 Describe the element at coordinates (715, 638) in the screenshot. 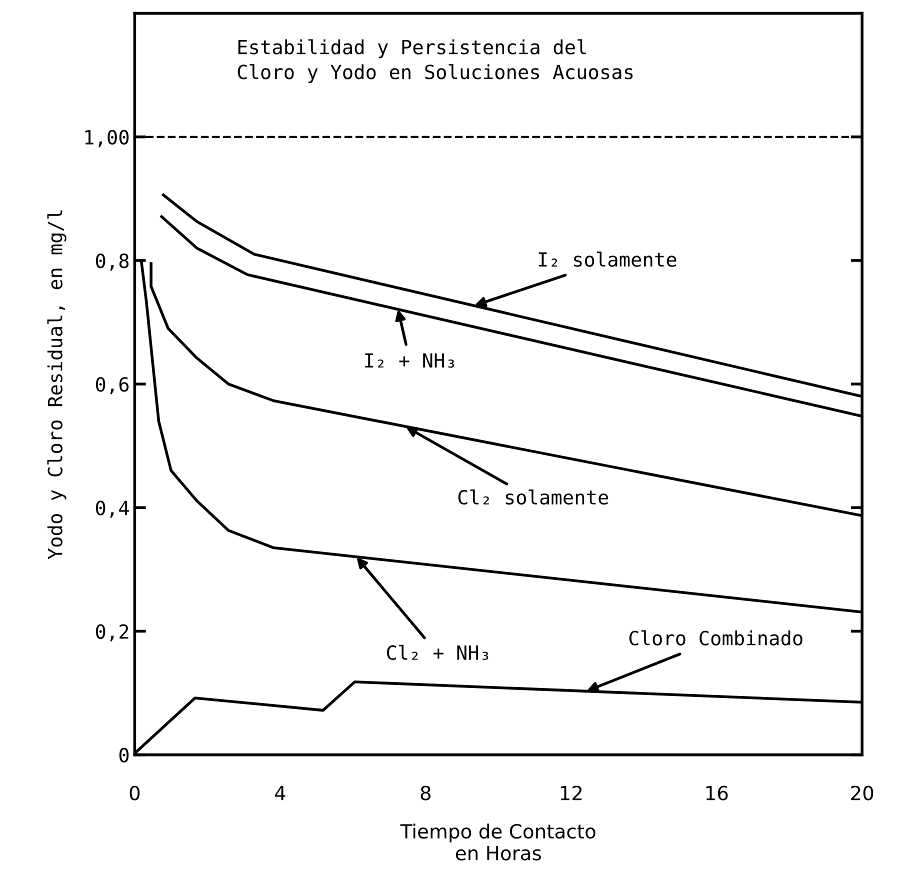

I see `annotation: Cloro Combinado` at that location.